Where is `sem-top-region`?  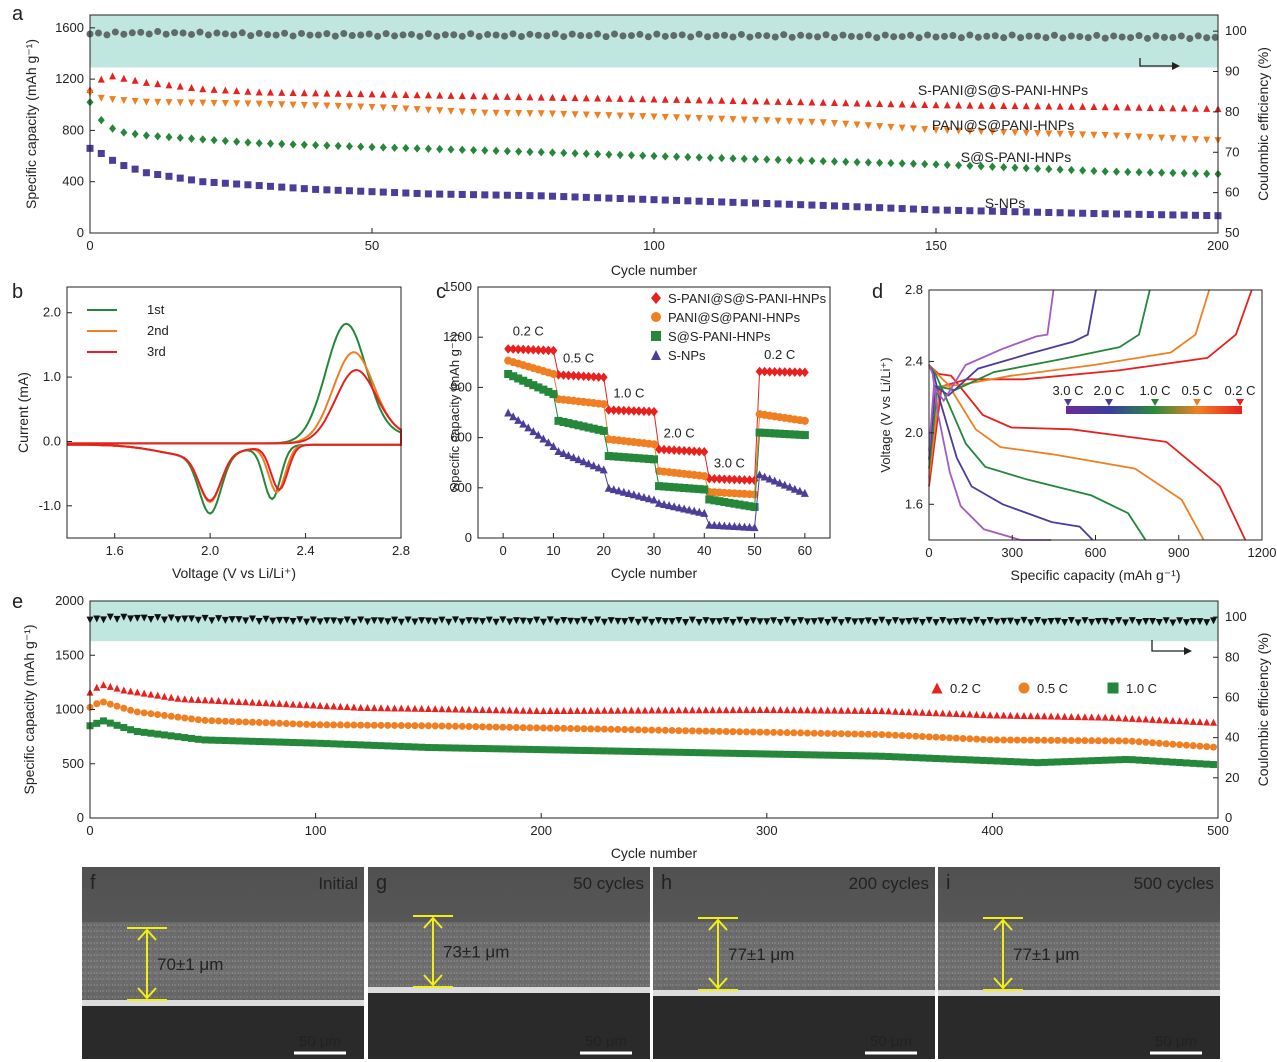 sem-top-region is located at coordinates (509, 894).